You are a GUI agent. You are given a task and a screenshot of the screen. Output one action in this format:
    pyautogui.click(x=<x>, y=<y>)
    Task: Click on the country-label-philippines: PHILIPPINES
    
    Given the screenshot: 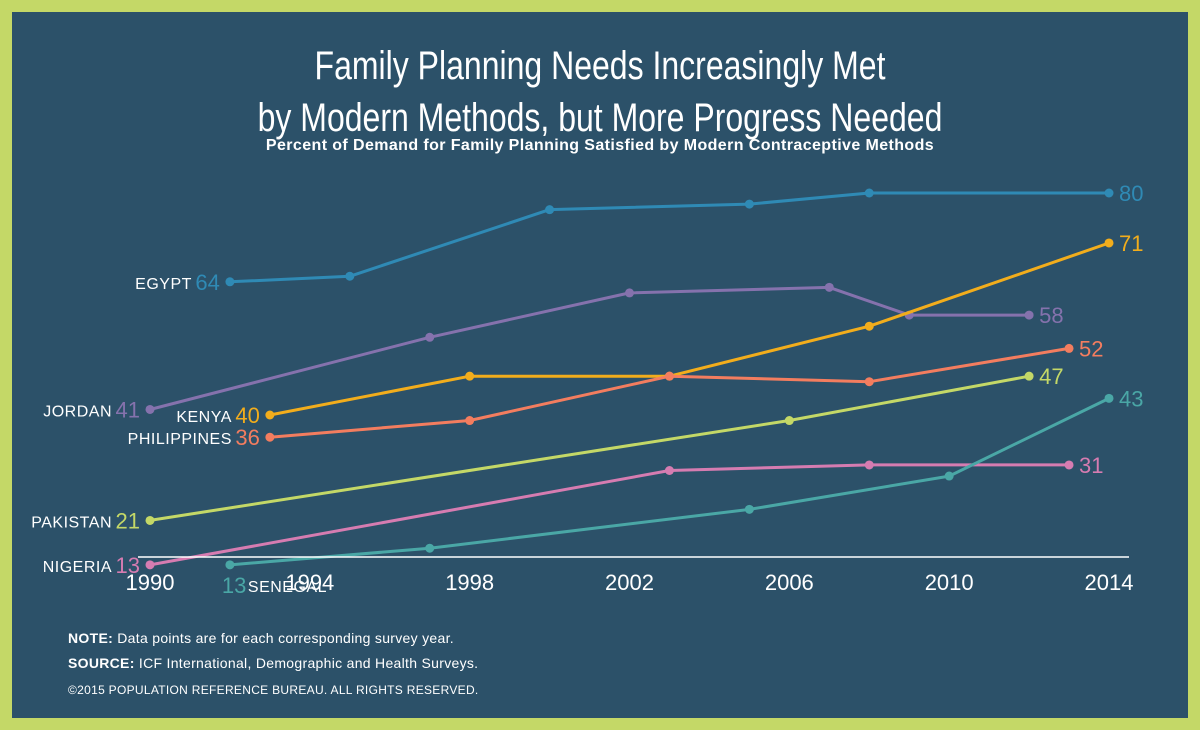 What is the action you would take?
    pyautogui.click(x=180, y=439)
    